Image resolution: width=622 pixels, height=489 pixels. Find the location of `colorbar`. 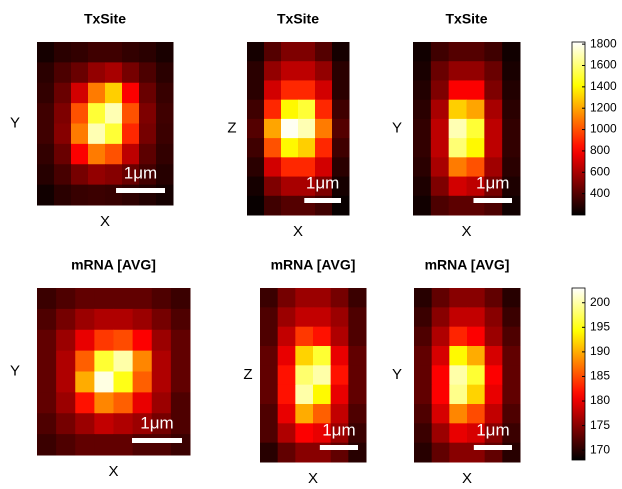

colorbar is located at coordinates (578, 374).